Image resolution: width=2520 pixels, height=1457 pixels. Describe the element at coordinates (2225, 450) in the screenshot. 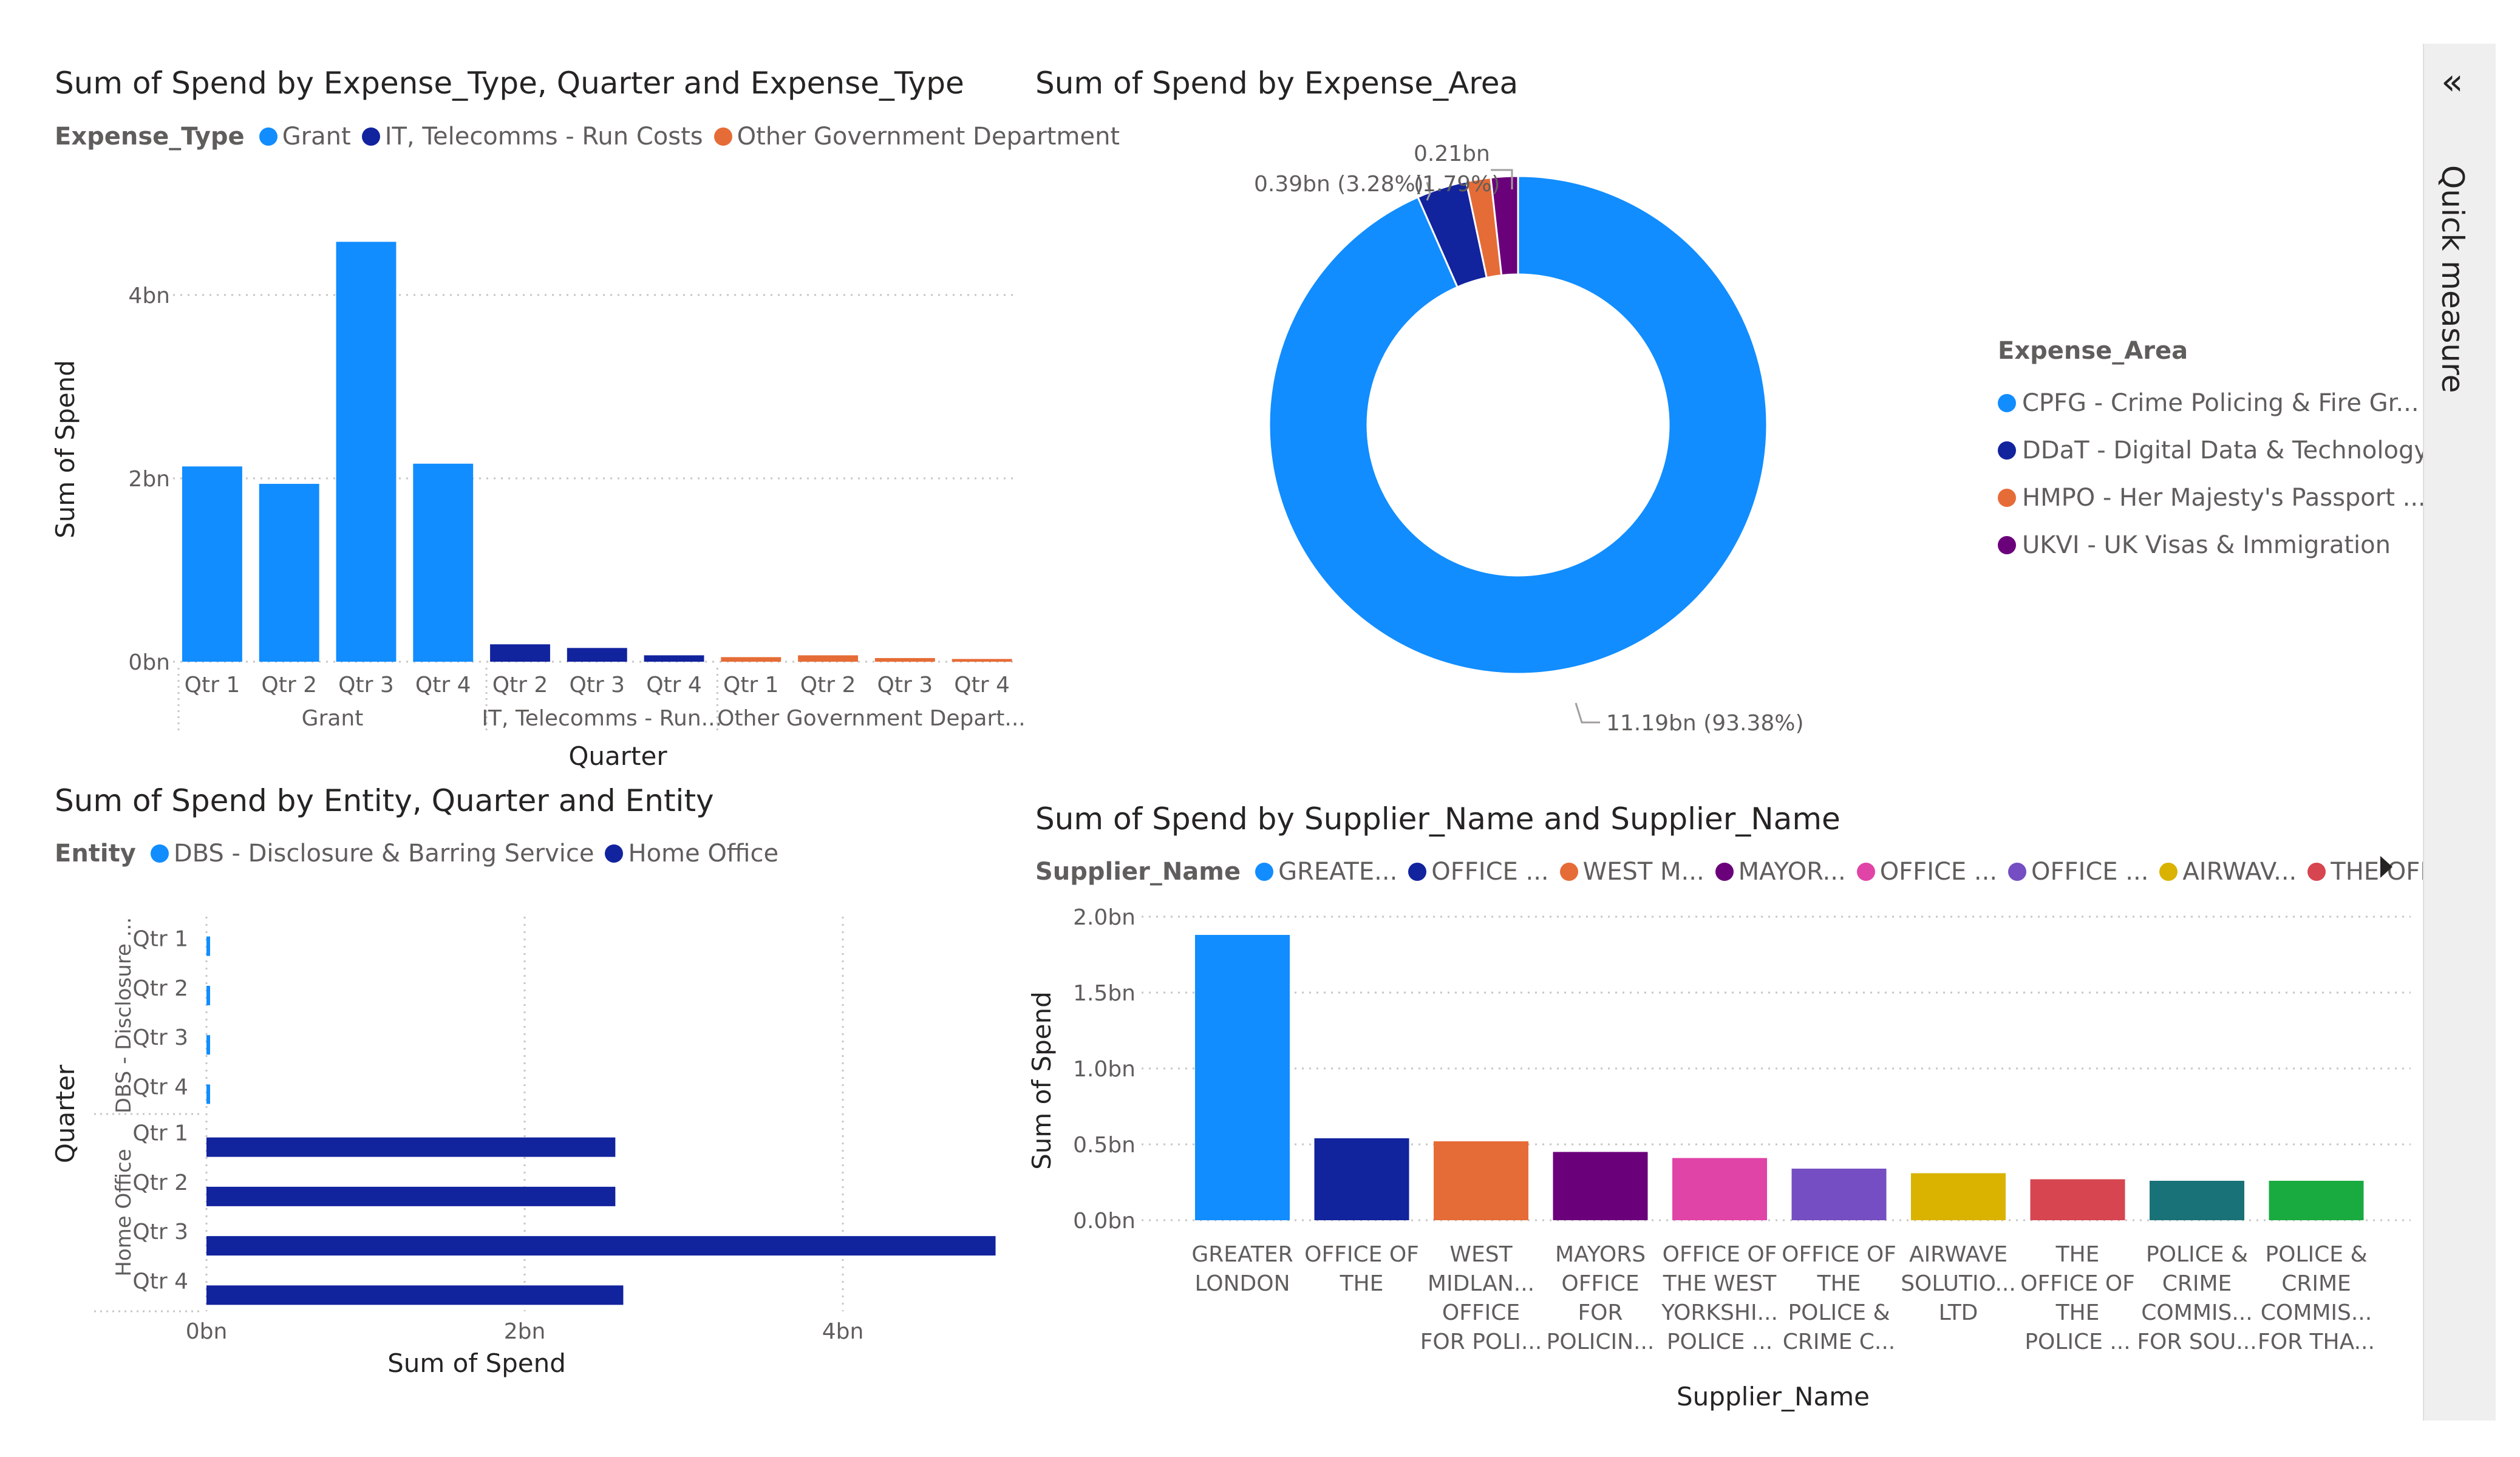

I see `legend-label: DDaT - Digital Data & Technology` at that location.